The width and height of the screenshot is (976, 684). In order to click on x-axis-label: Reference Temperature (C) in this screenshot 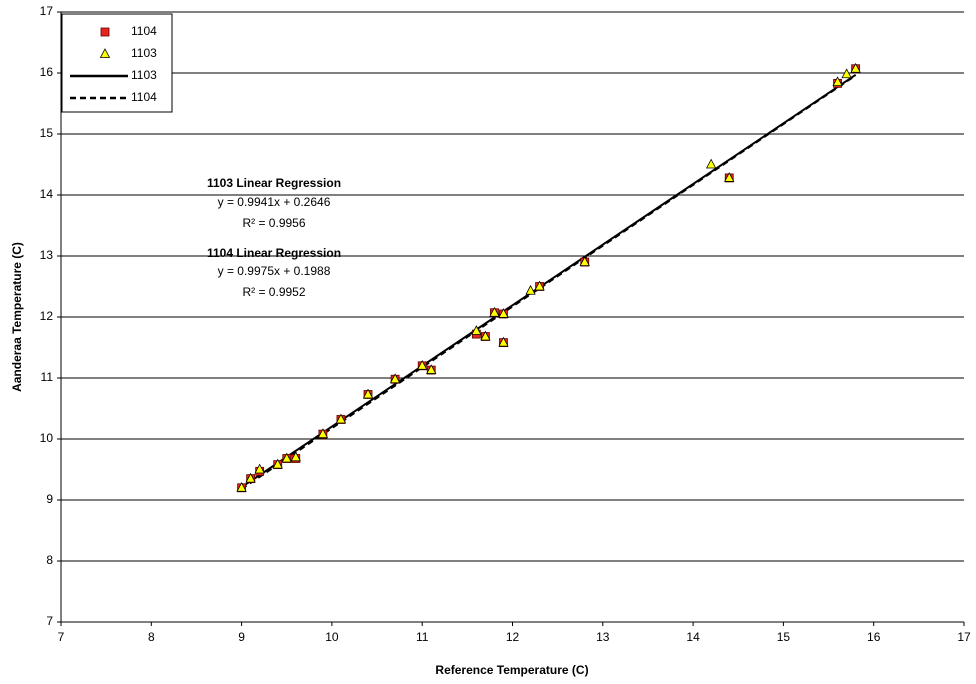, I will do `click(511, 670)`.